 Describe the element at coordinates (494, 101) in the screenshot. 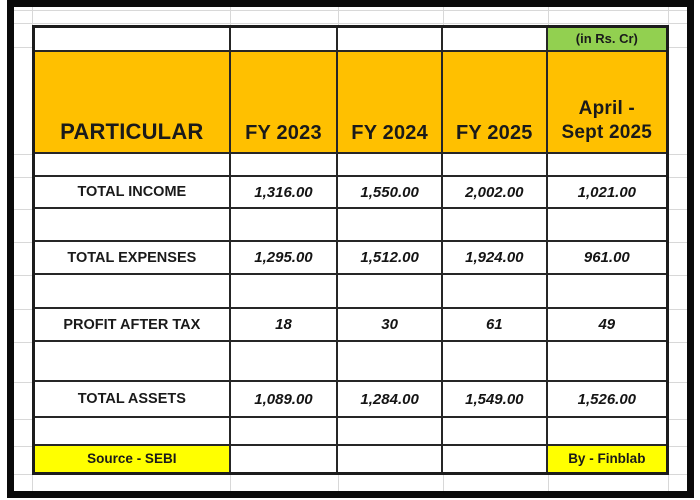

I see `col-header-fy2025: FY 2025` at that location.